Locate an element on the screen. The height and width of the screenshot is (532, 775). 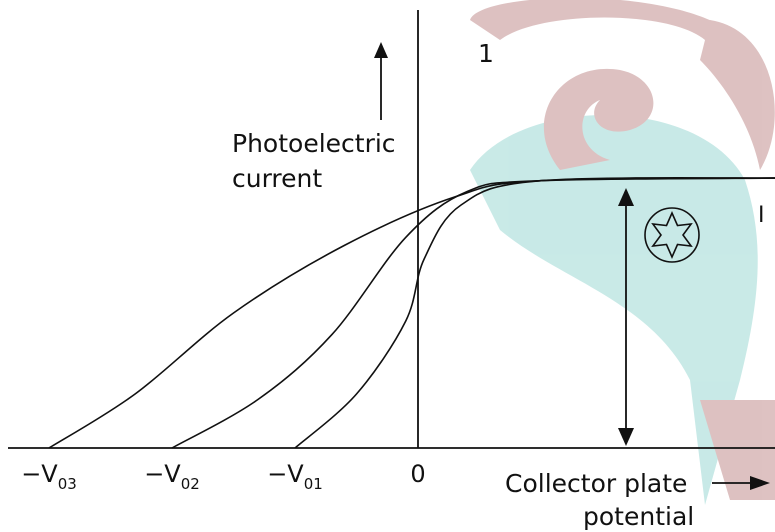
x-tick-label-1: −V03 is located at coordinates (49, 476).